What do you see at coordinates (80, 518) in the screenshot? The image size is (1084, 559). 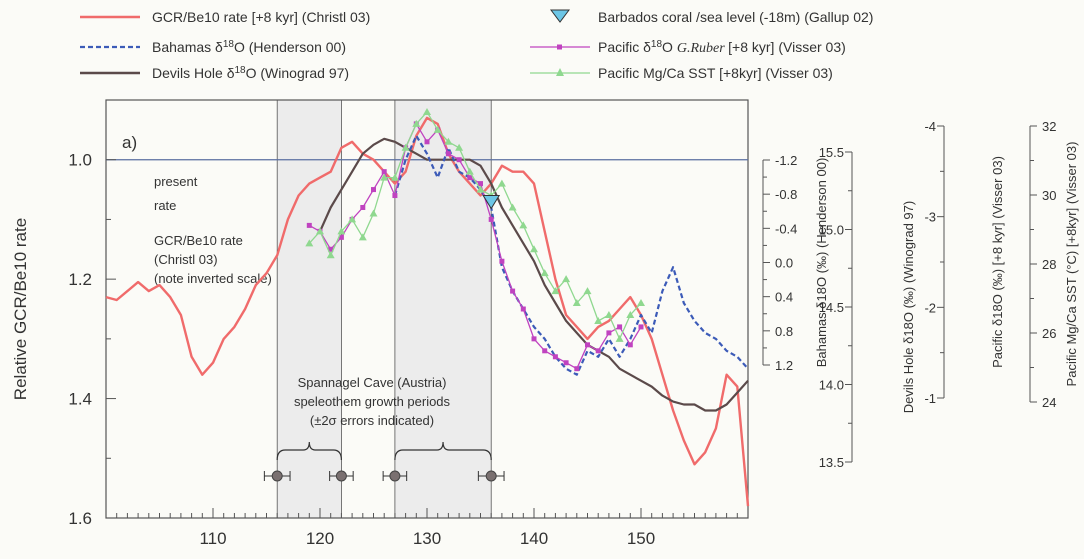 I see `y-tick-label: 1.6` at bounding box center [80, 518].